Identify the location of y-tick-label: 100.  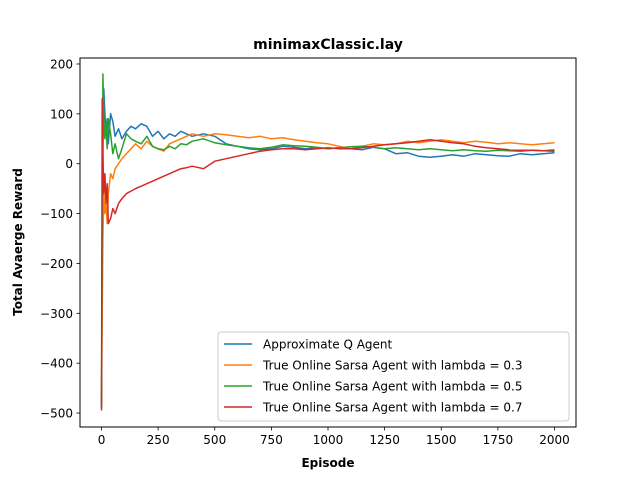
(61, 114).